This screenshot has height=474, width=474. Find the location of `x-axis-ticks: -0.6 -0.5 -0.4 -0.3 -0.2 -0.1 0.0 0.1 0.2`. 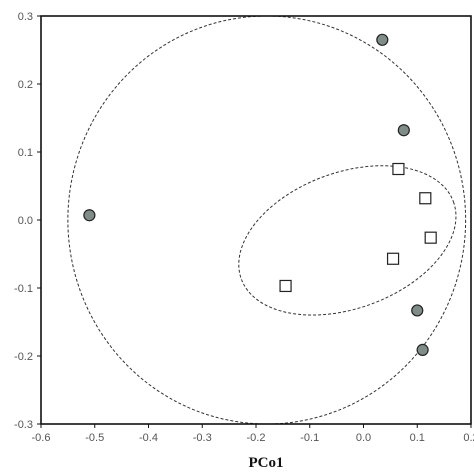

x-axis-ticks: -0.6 -0.5 -0.4 -0.3 -0.2 -0.1 0.0 0.1 0.2 is located at coordinates (253, 434).